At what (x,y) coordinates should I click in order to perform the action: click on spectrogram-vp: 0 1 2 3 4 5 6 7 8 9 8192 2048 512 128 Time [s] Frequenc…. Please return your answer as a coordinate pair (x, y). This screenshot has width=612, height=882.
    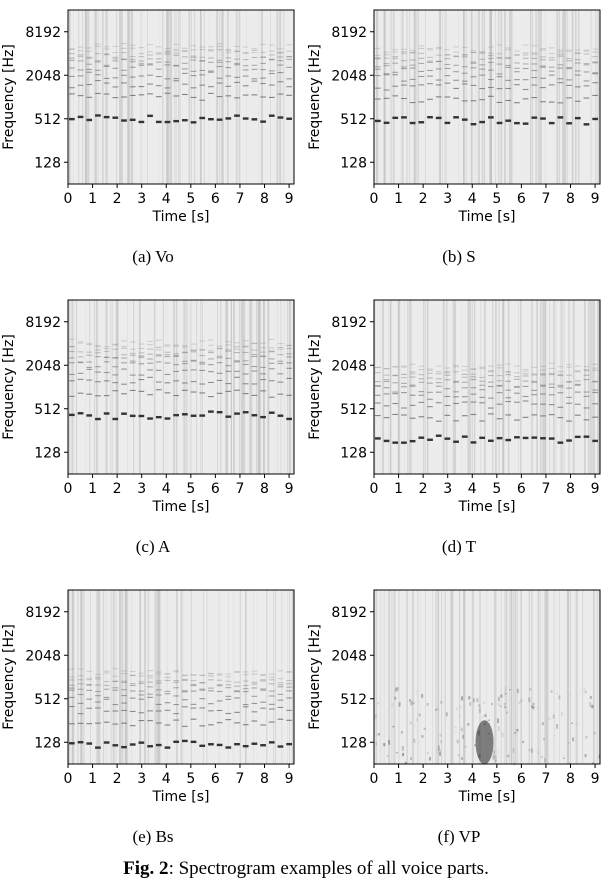
    Looking at the image, I should click on (454, 697).